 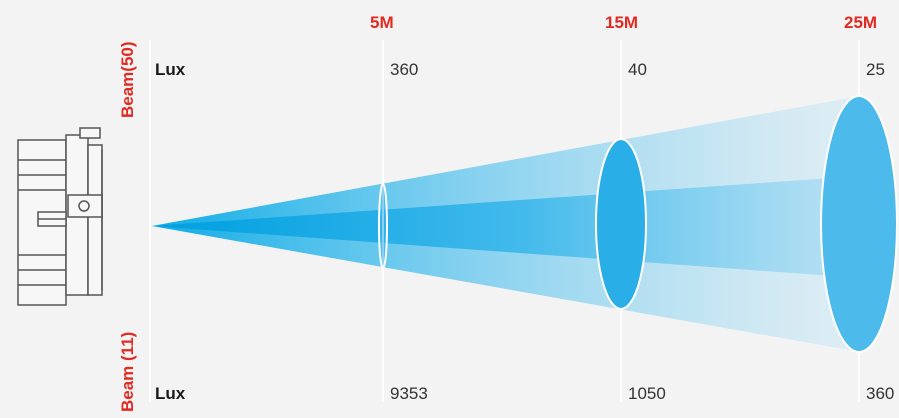 I want to click on lux-top-15m: 40, so click(x=637, y=69).